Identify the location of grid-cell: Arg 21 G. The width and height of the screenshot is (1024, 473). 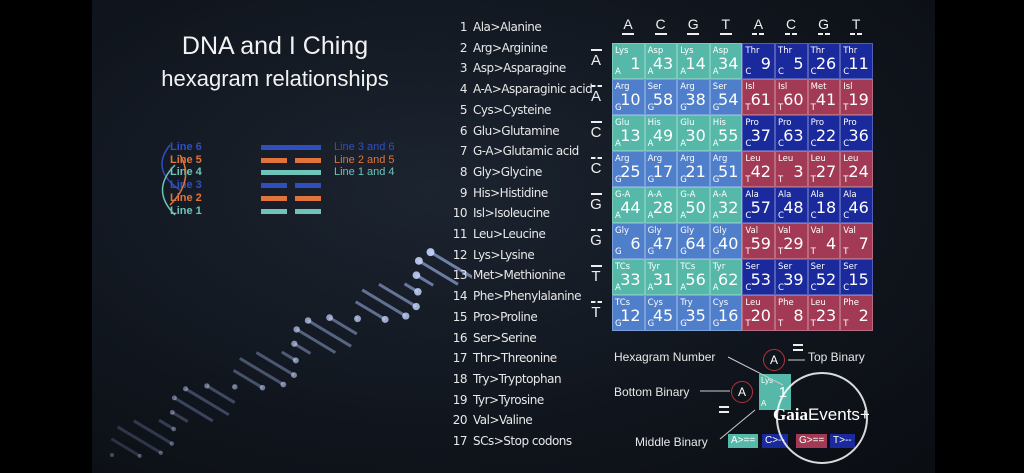
(693, 169).